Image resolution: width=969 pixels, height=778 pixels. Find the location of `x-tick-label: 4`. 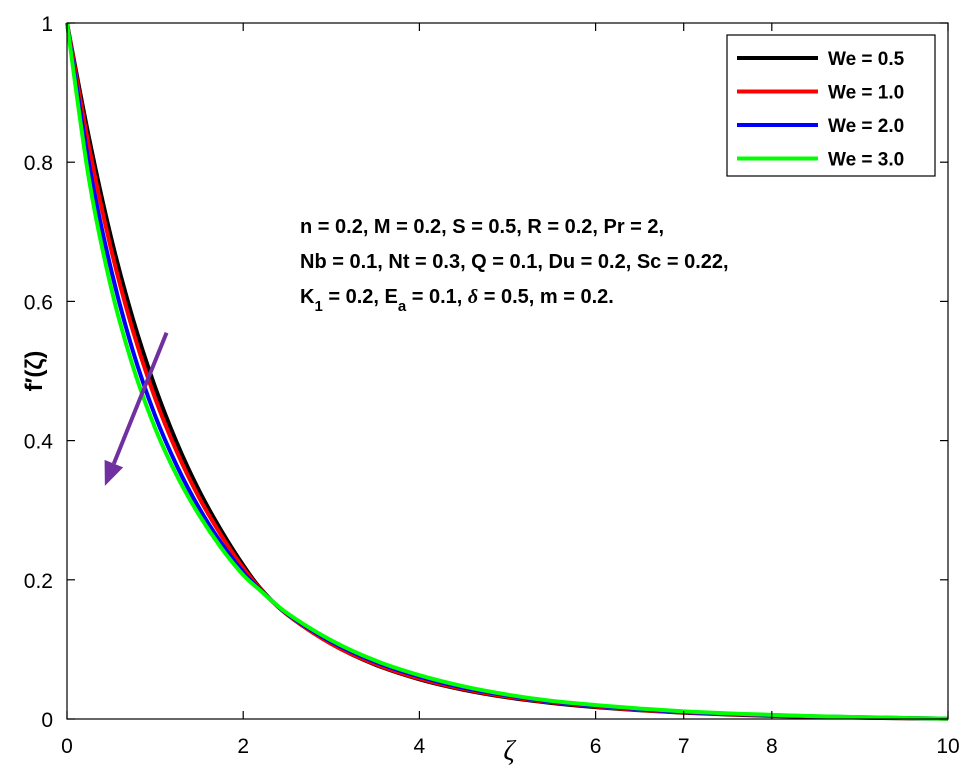

x-tick-label: 4 is located at coordinates (420, 746).